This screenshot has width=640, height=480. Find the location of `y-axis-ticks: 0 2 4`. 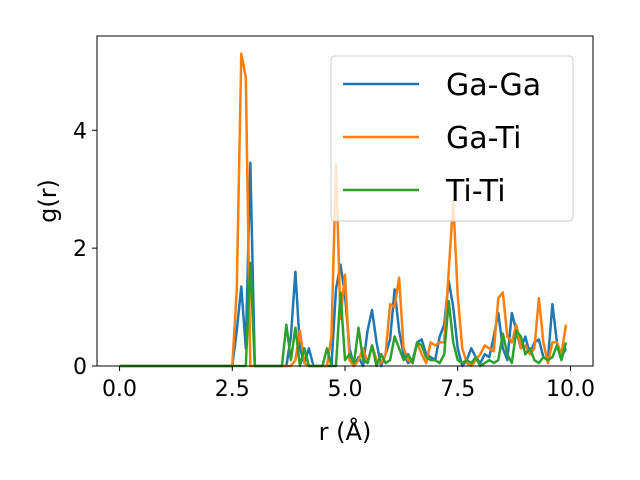

y-axis-ticks: 0 2 4 is located at coordinates (85, 249).